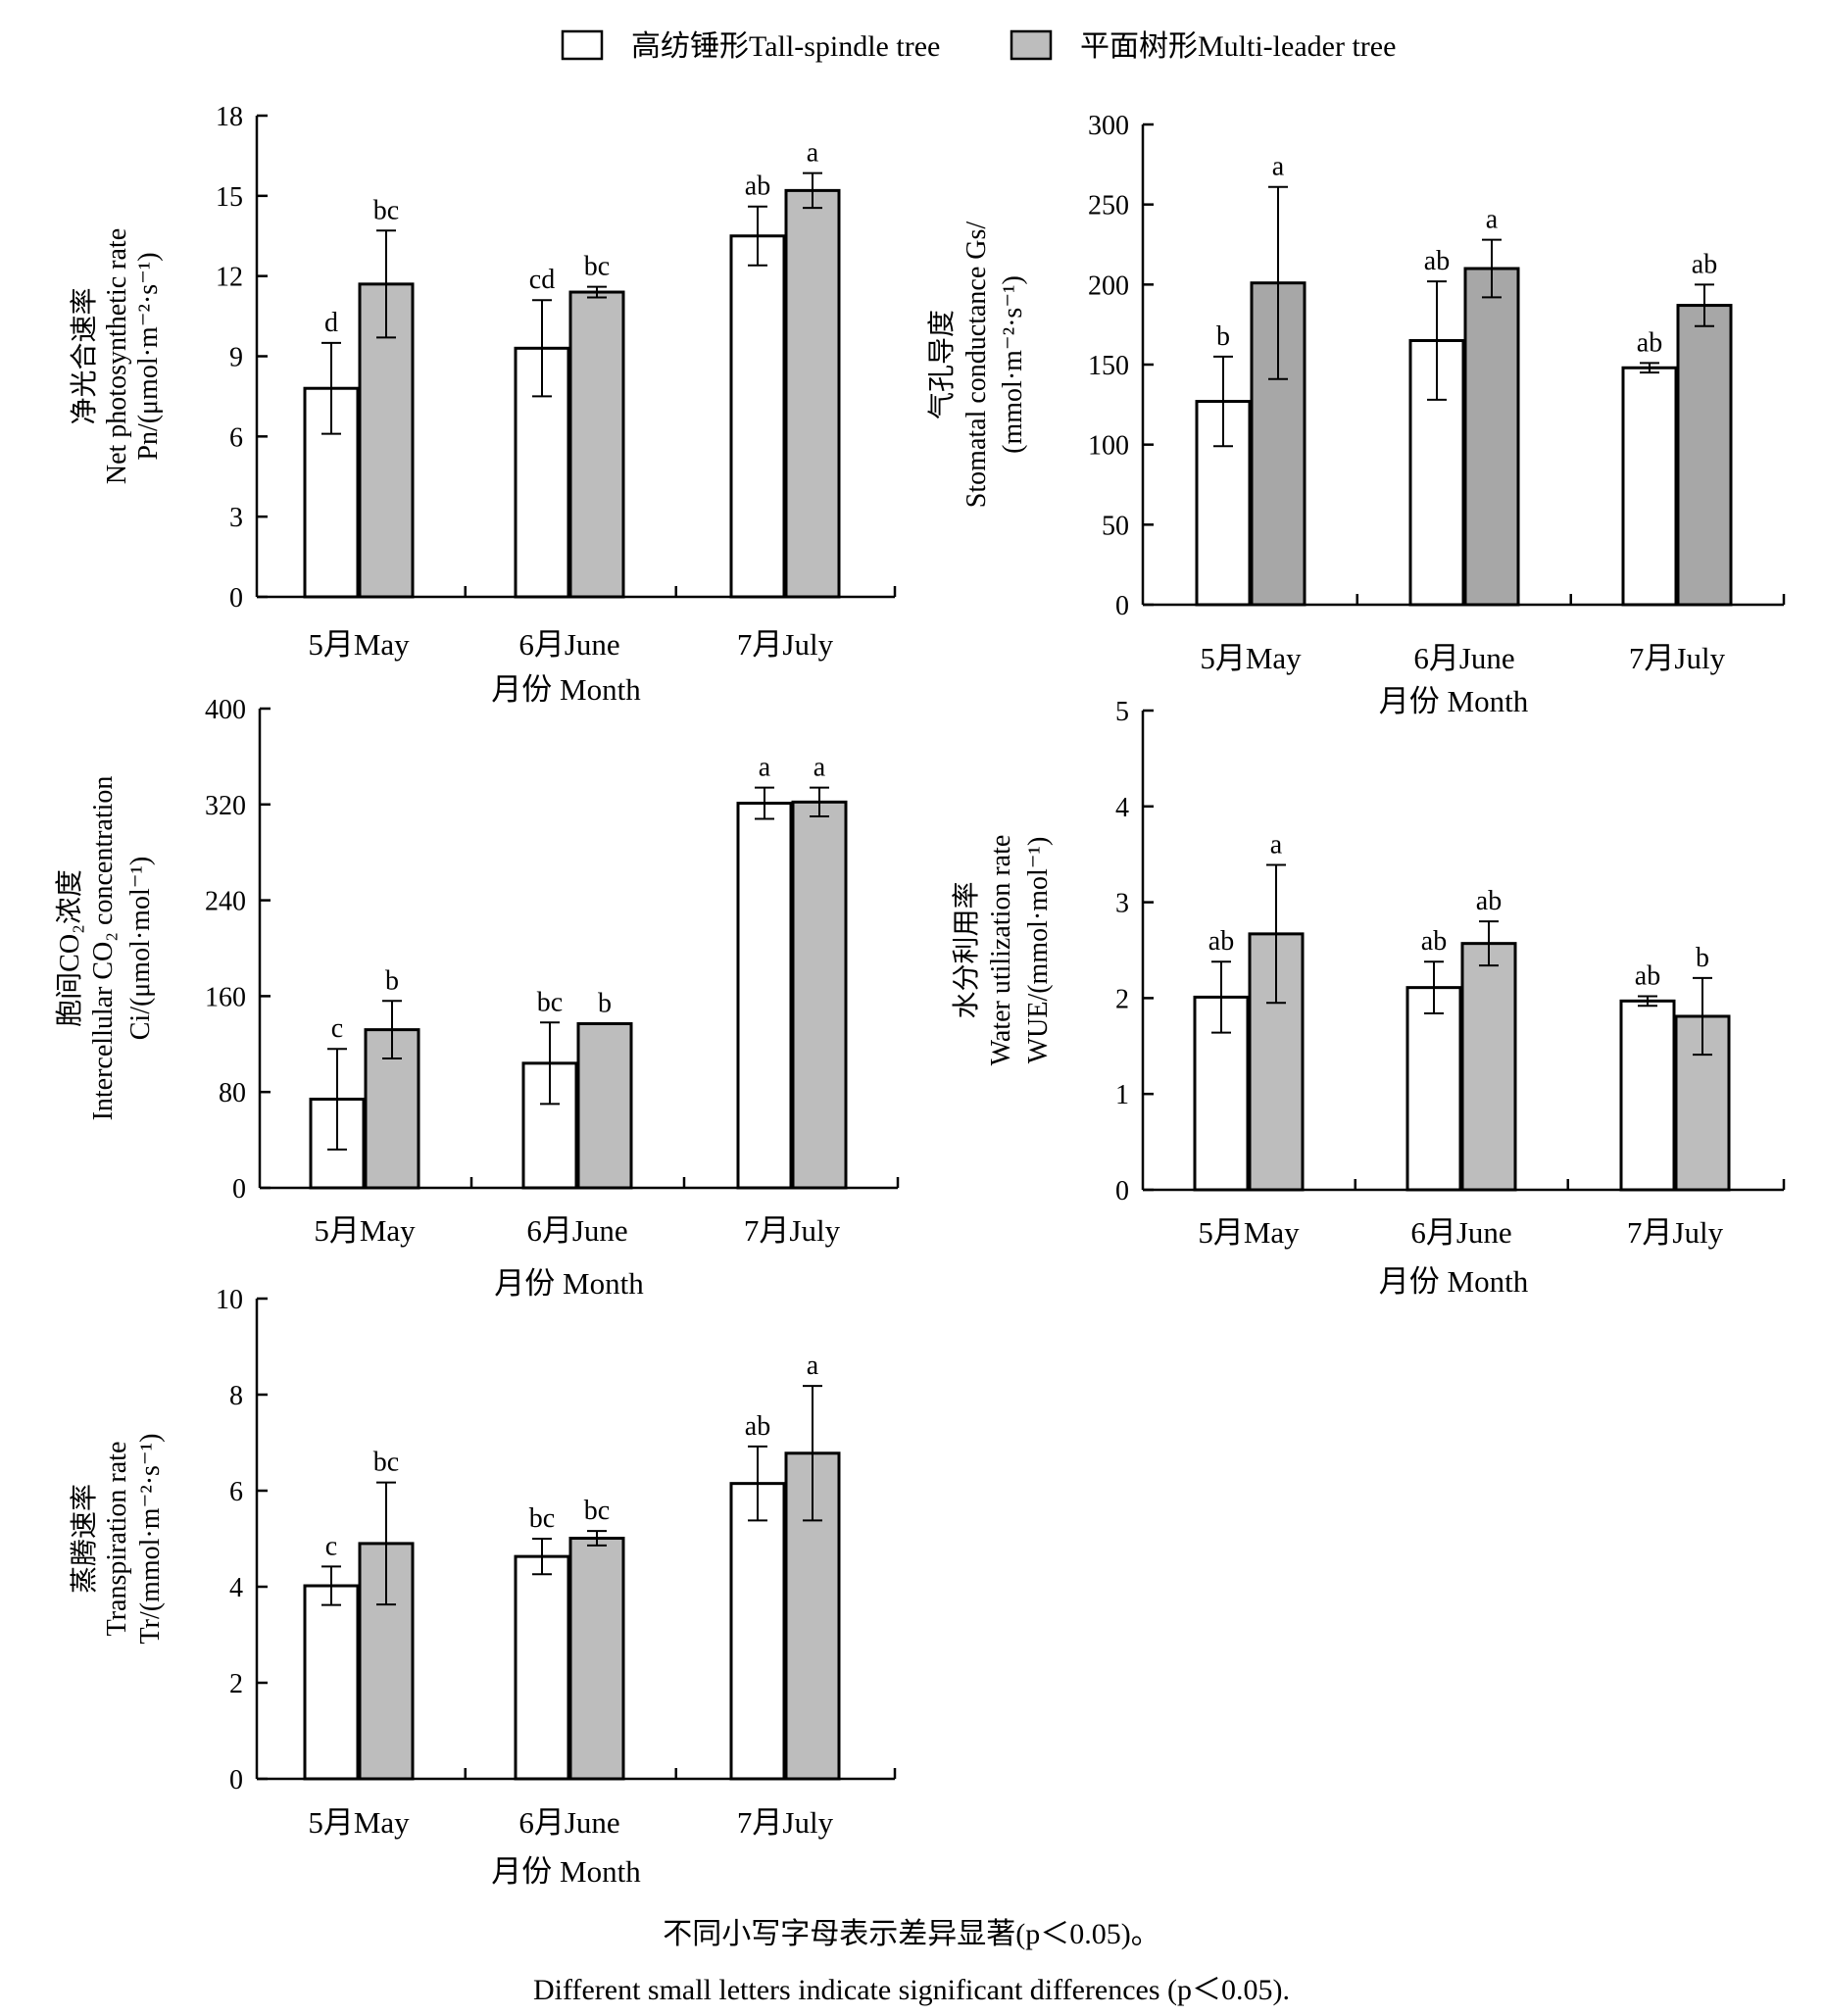 The height and width of the screenshot is (2016, 1824). Describe the element at coordinates (1031, 45) in the screenshot. I see `legend-swatch-multi-leader` at that location.